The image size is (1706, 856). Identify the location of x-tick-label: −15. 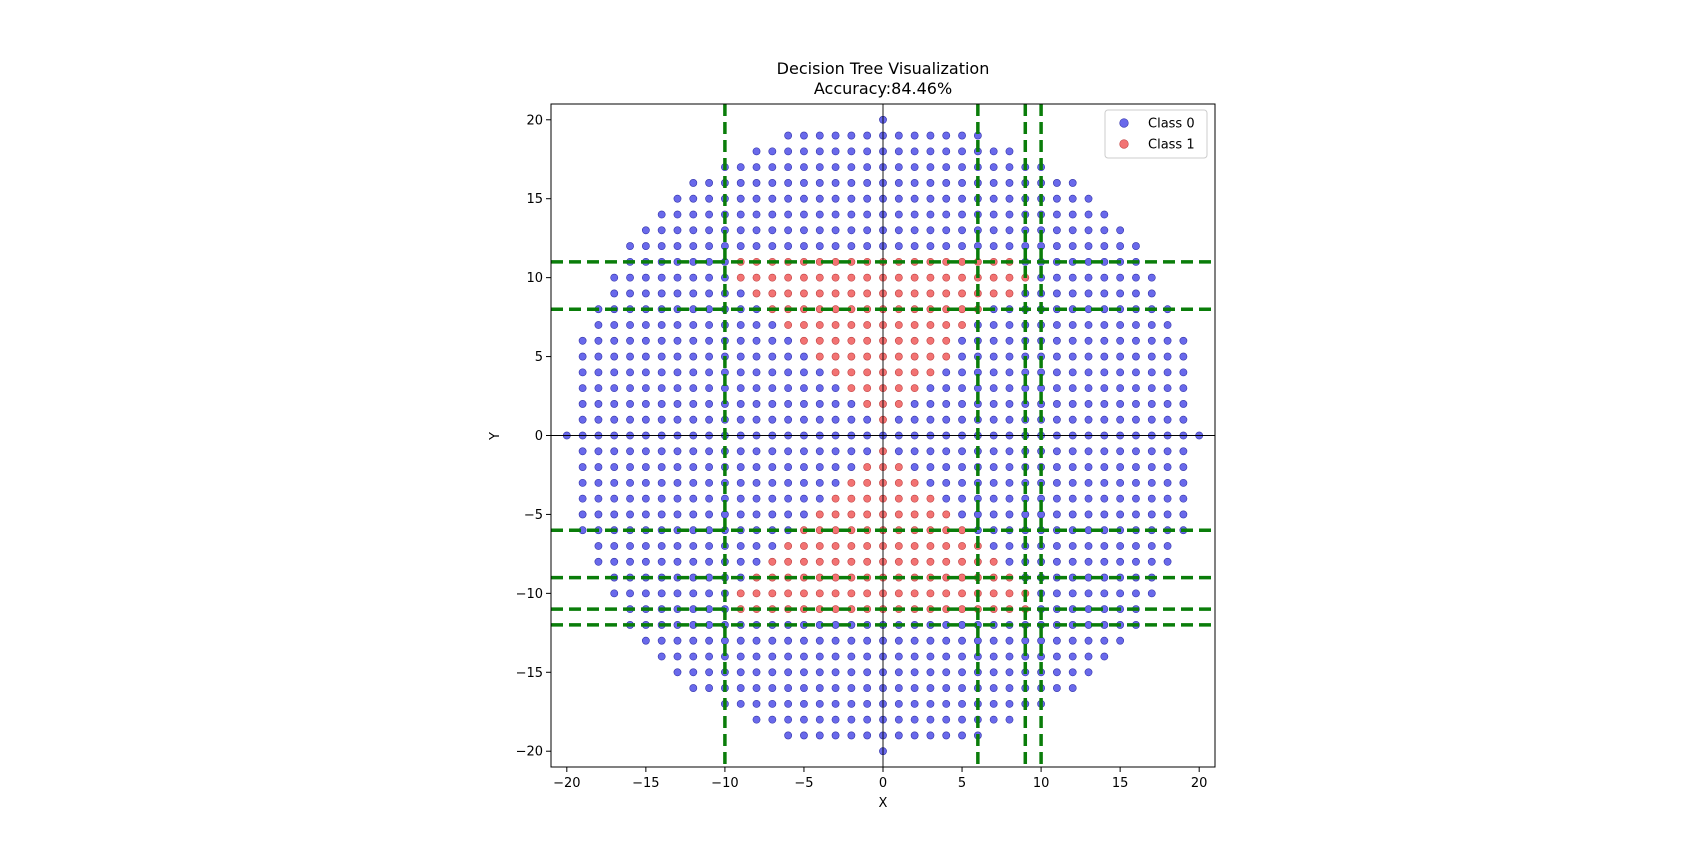
(645, 783).